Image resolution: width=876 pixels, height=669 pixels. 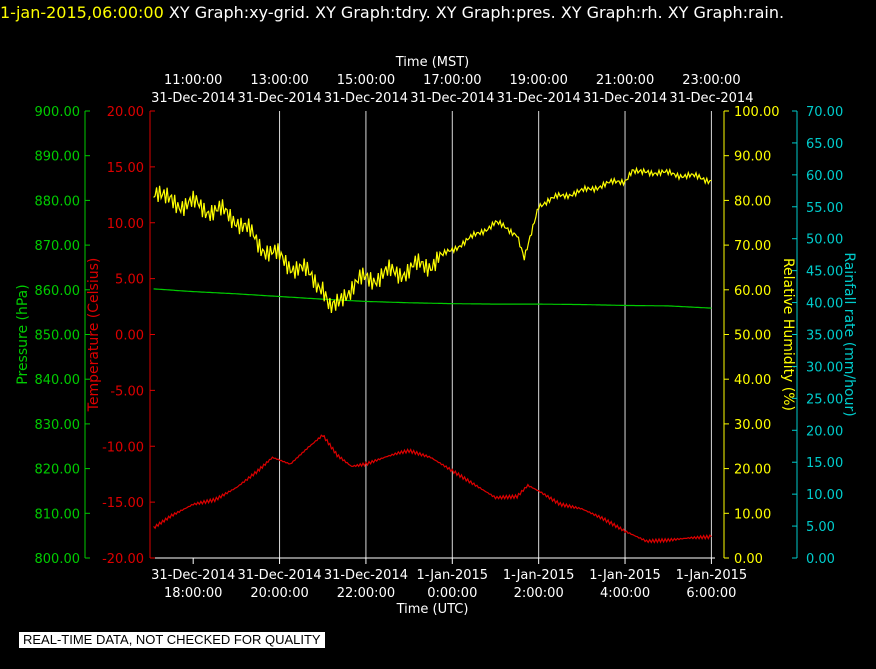 I want to click on humidity-tick-label: 30.00, so click(x=752, y=425).